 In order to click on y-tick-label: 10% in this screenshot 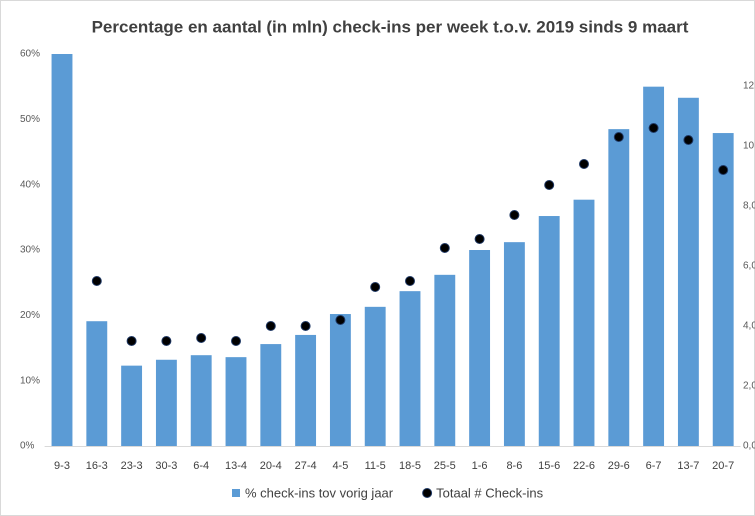, I will do `click(30, 380)`.